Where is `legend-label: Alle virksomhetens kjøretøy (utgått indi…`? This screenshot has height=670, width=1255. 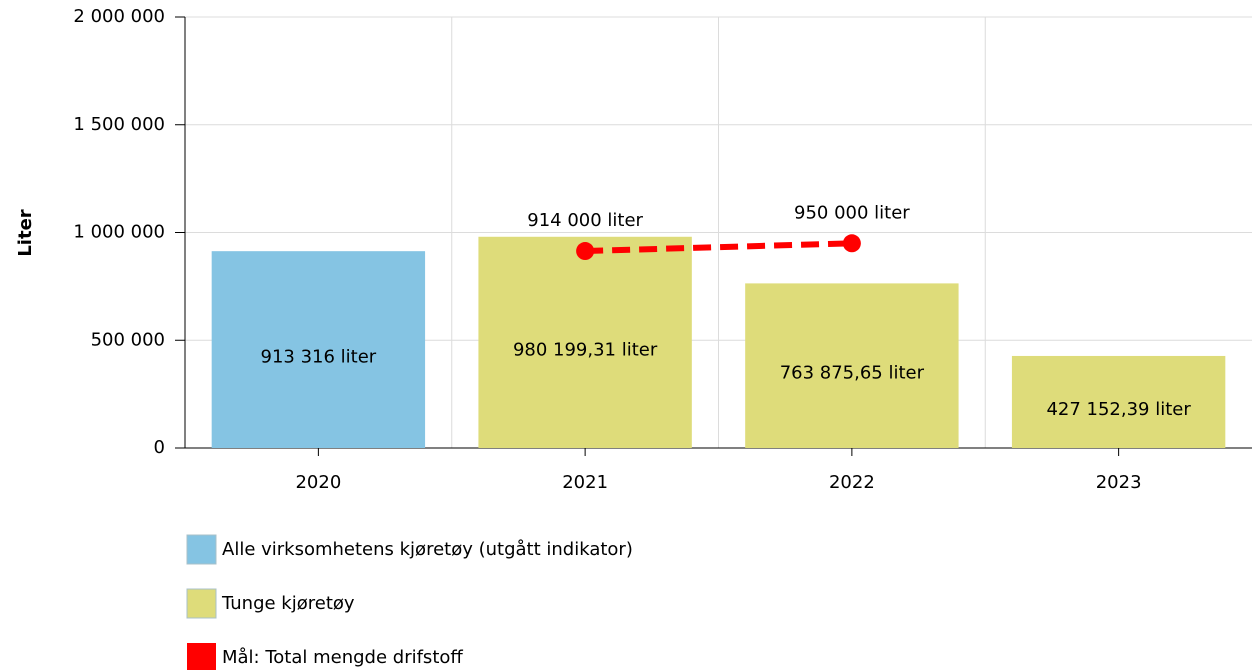
legend-label: Alle virksomhetens kjøretøy (utgått indi… is located at coordinates (427, 549).